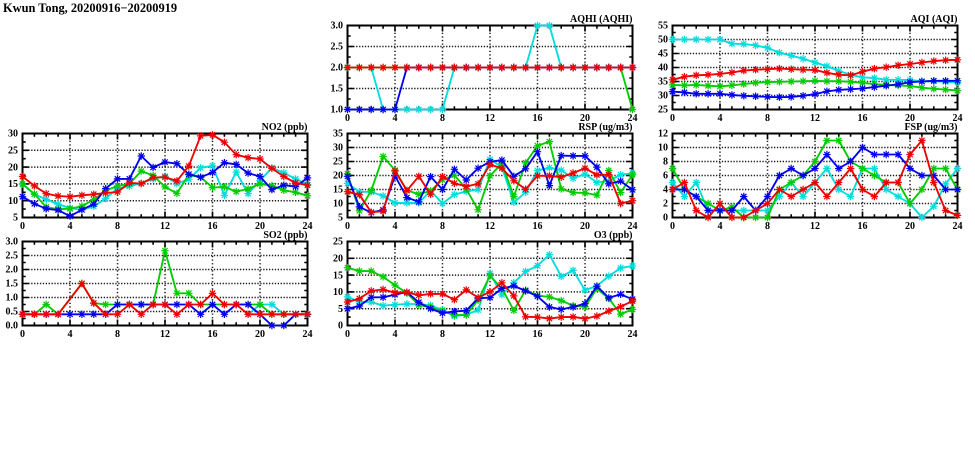  What do you see at coordinates (613, 235) in the screenshot?
I see `svg-text: O3 (ppb)` at bounding box center [613, 235].